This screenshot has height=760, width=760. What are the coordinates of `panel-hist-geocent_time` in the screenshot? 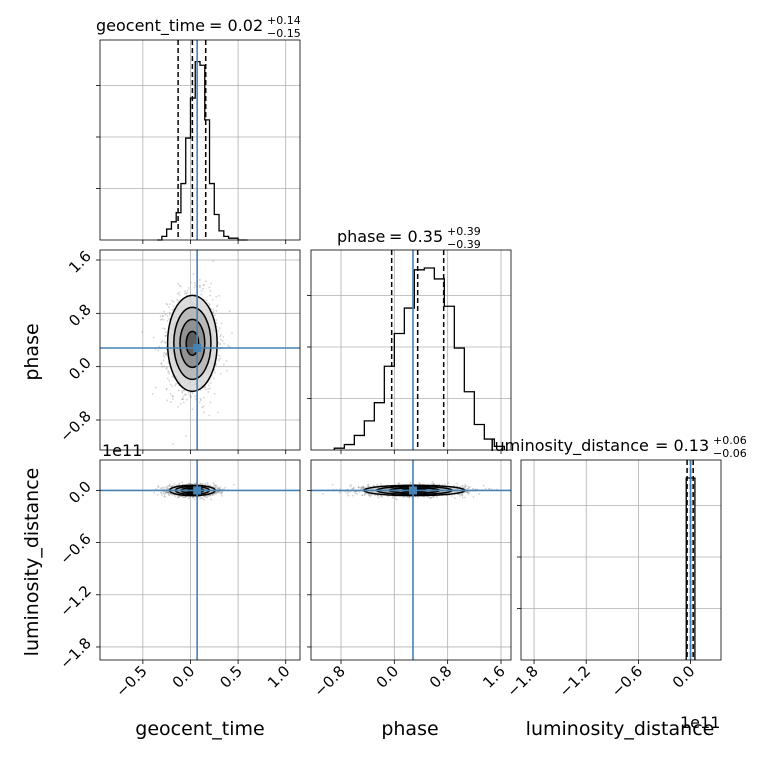 It's located at (200, 140).